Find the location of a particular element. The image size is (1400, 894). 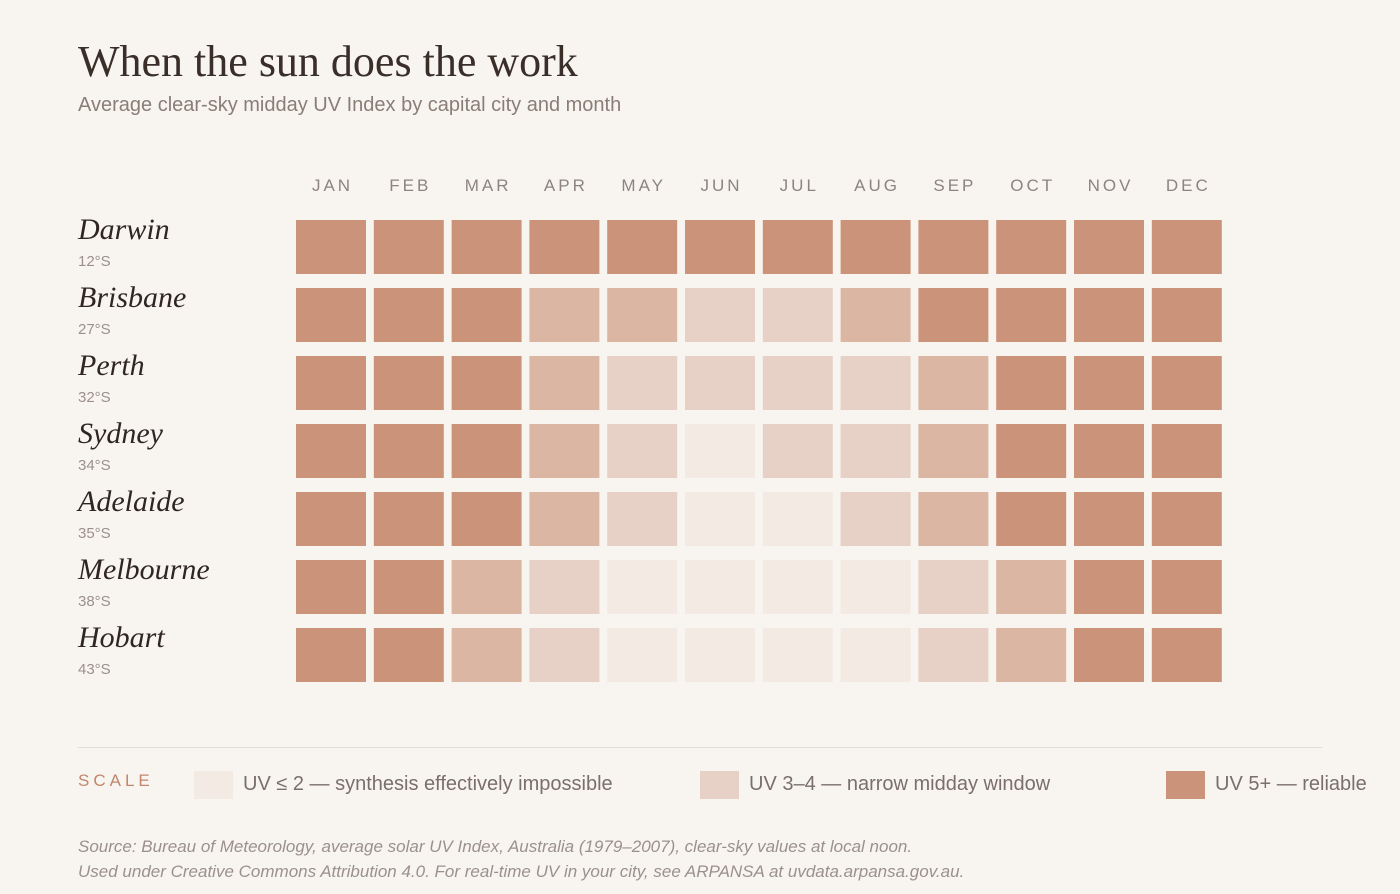

heatmap-cell-adelaide-mar is located at coordinates (486, 519).